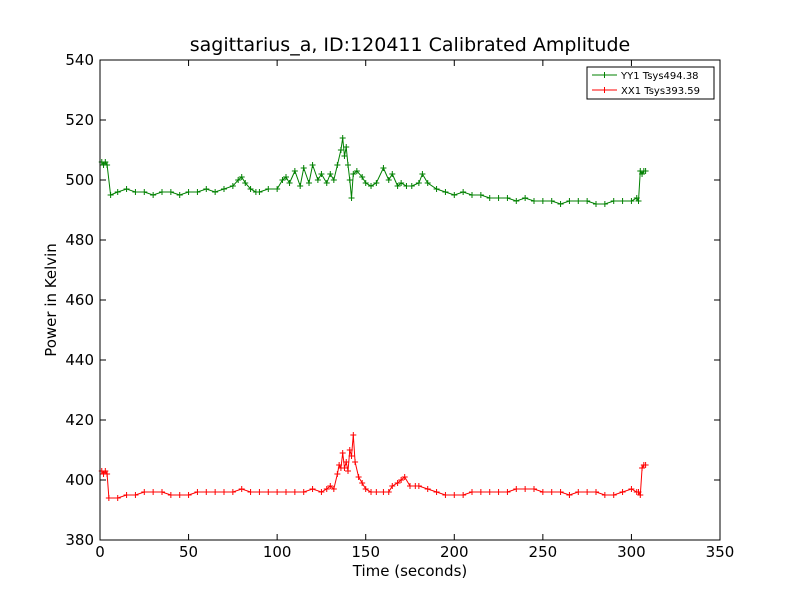  Describe the element at coordinates (454, 552) in the screenshot. I see `x-tick-label: 200` at that location.